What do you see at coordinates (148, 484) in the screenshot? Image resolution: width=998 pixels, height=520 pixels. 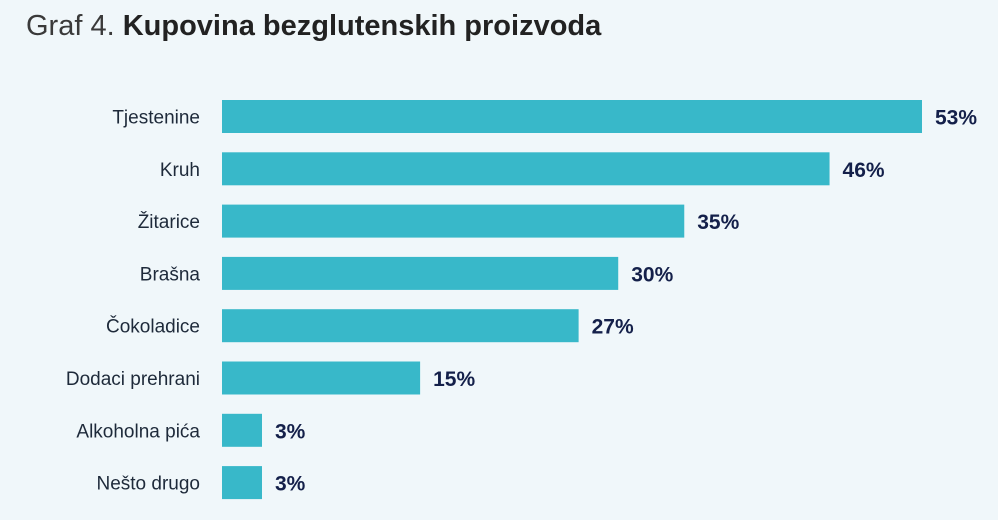 I see `category-label: Nešto drugo` at bounding box center [148, 484].